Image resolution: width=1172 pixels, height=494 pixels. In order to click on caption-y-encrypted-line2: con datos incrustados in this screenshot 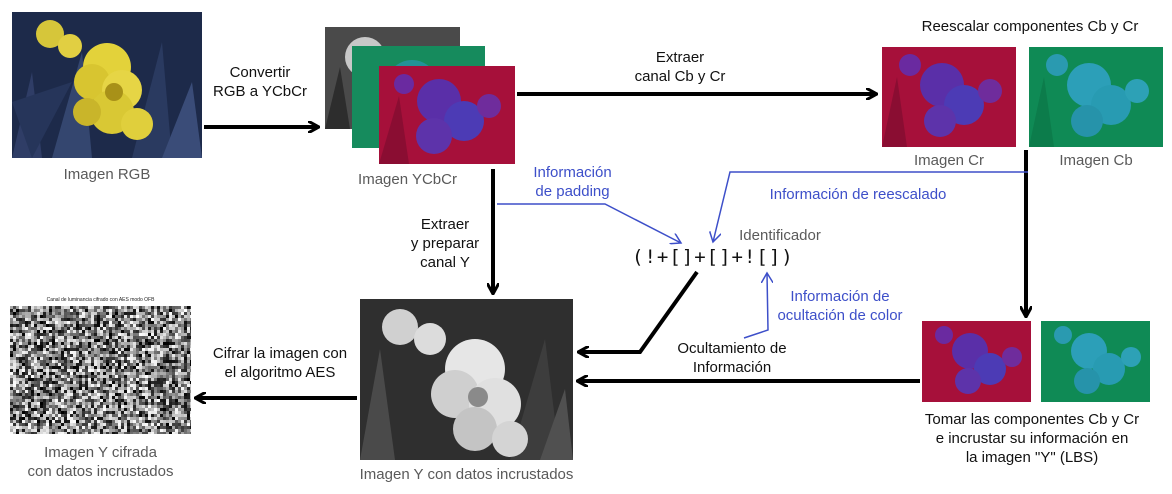, I will do `click(100, 471)`.